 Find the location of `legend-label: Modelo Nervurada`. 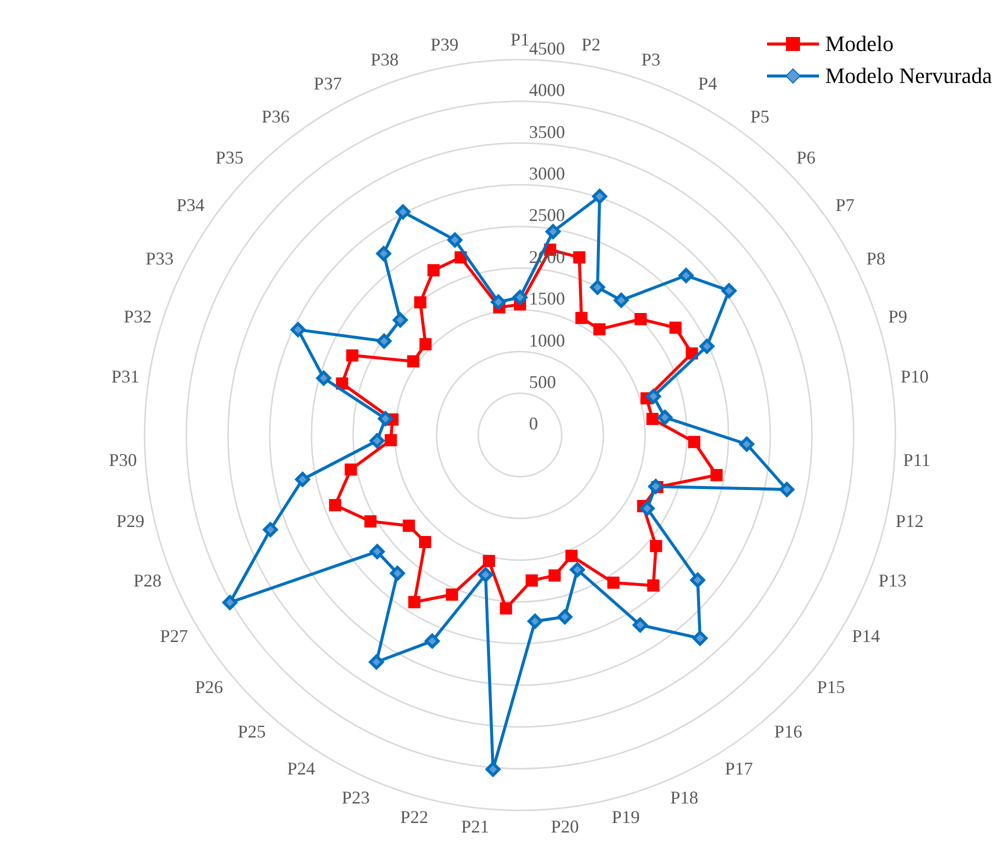

legend-label: Modelo Nervurada is located at coordinates (908, 76).